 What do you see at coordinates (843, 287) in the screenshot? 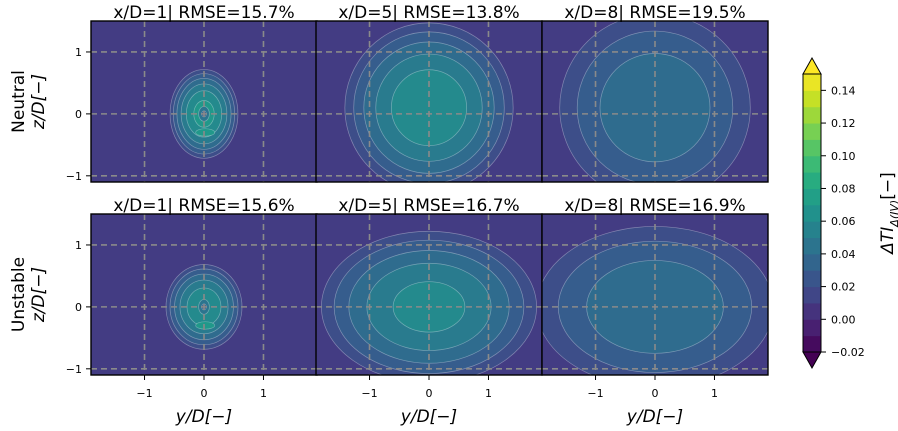
I see `colorbar-tick-label: 0.02` at bounding box center [843, 287].